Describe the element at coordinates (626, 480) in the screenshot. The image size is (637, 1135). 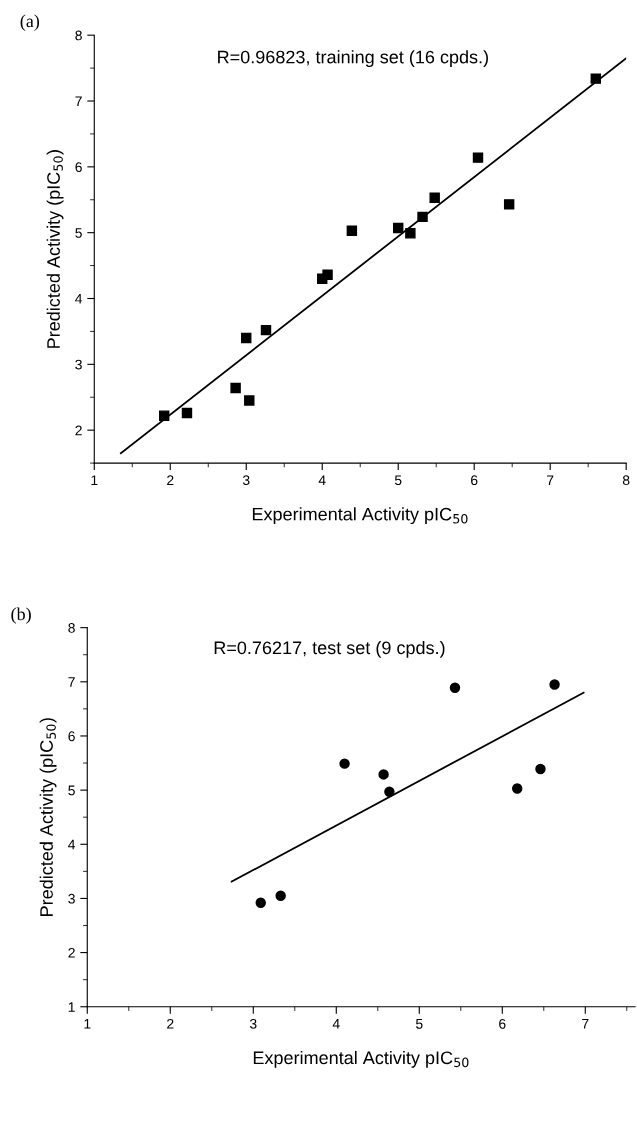
I see `x-tick-label: 8` at that location.